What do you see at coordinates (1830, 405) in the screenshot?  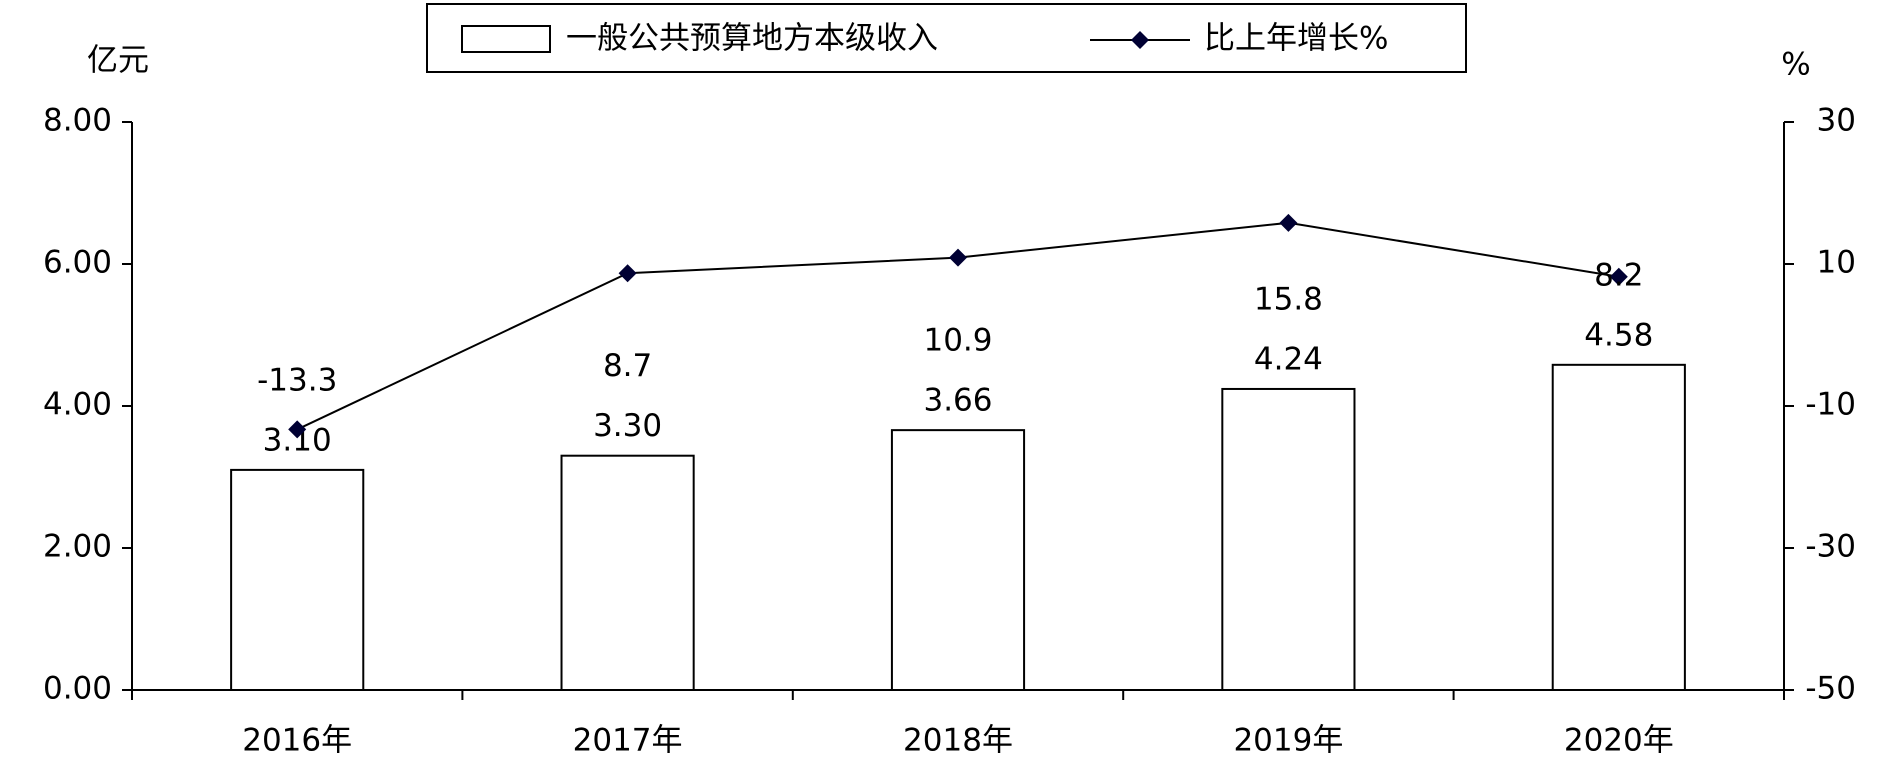 I see `y2-tick-label: -10` at bounding box center [1830, 405].